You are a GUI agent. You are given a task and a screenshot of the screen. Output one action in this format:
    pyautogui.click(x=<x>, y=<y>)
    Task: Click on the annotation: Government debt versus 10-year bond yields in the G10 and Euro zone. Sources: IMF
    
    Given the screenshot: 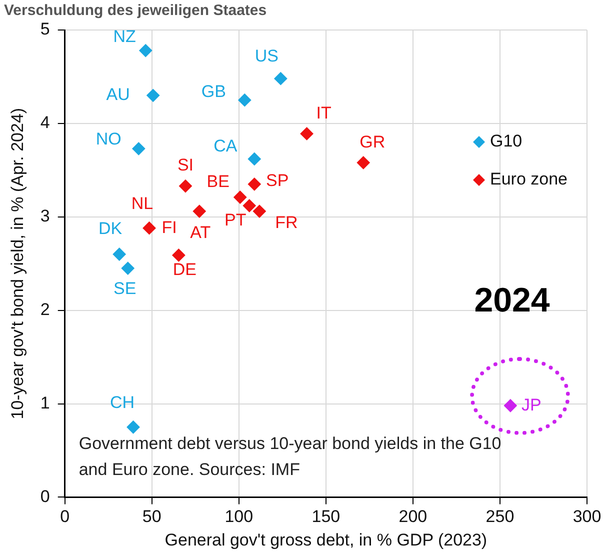 What is the action you would take?
    pyautogui.click(x=290, y=456)
    